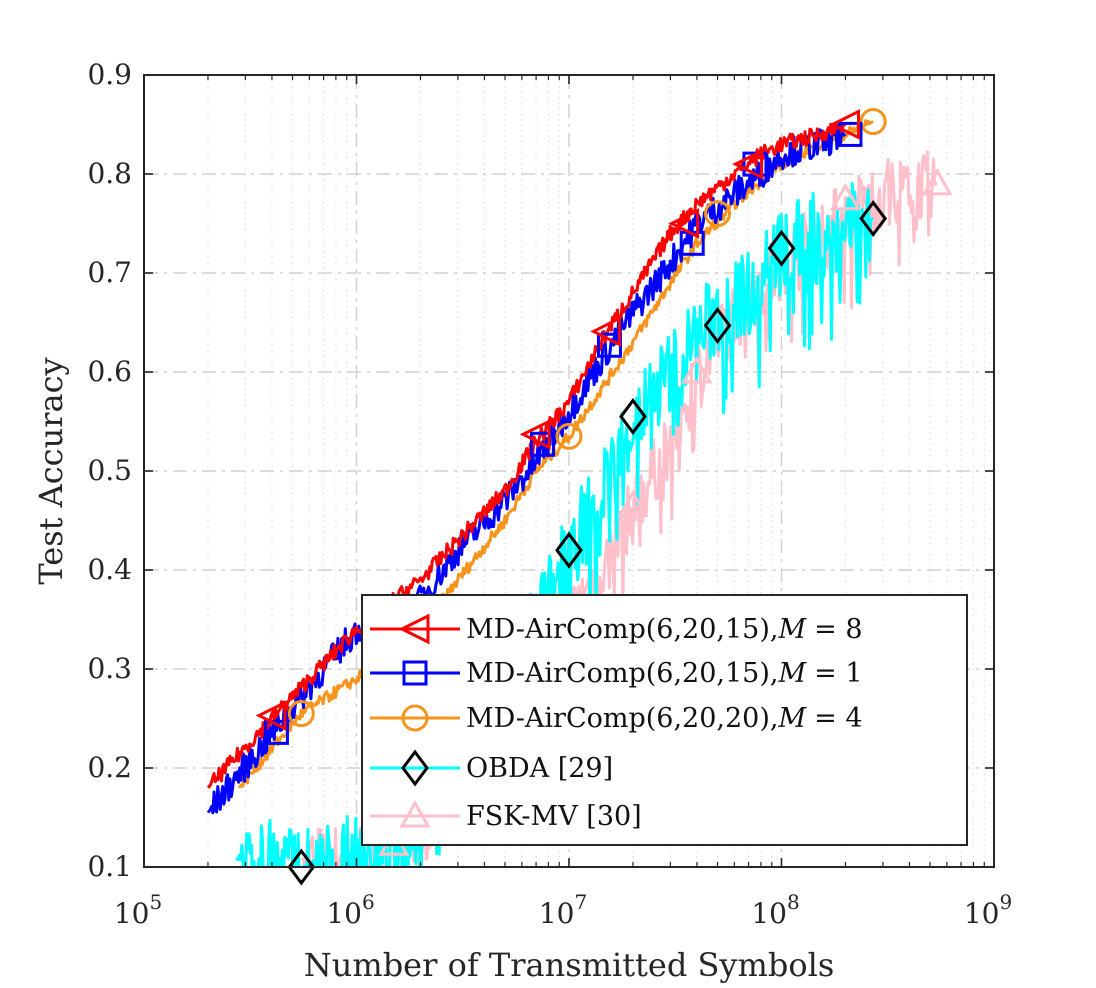  Describe the element at coordinates (988, 910) in the screenshot. I see `x-tick-label: 10⁹` at that location.